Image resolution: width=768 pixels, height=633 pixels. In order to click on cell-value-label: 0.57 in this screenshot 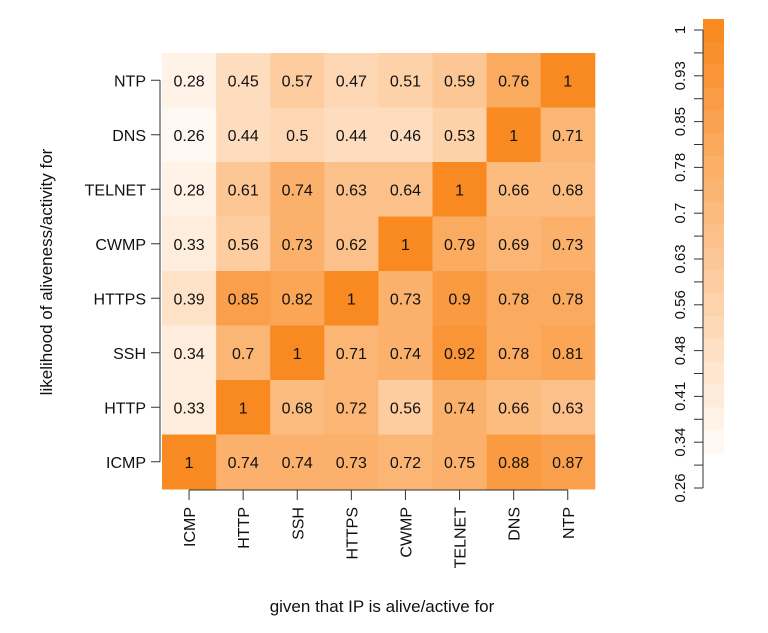, I will do `click(297, 81)`.